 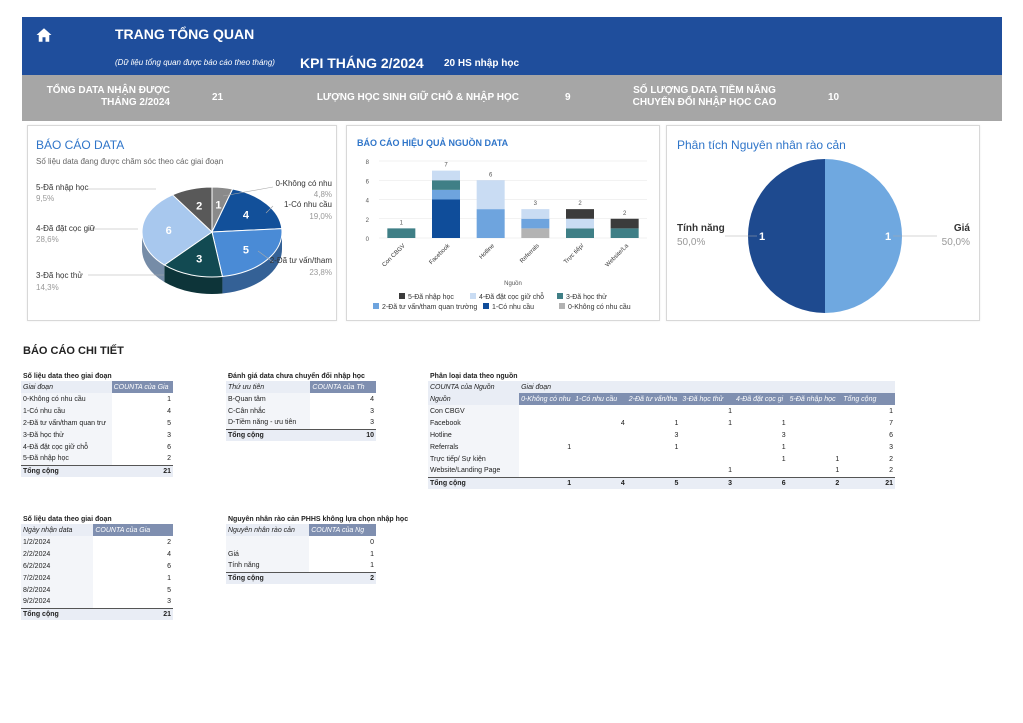 What do you see at coordinates (707, 399) in the screenshot?
I see `col-header: 3-Đã học thử` at bounding box center [707, 399].